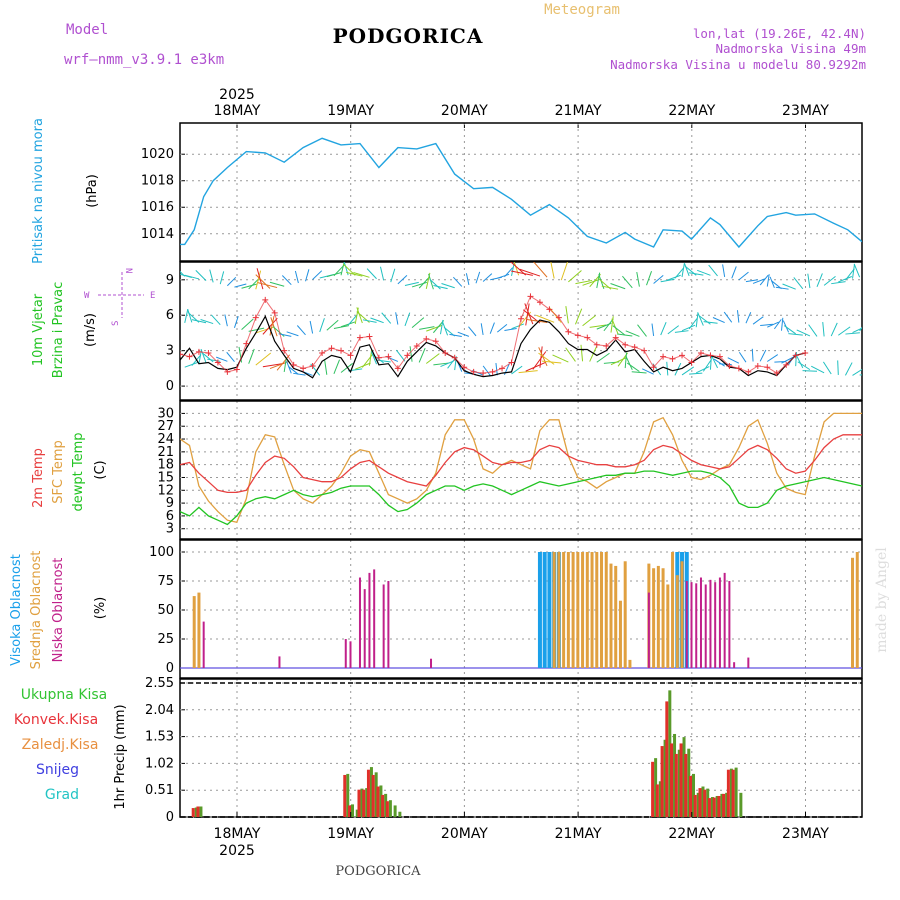 This screenshot has height=900, width=900. I want to click on y-tick-label: 9, so click(170, 503).